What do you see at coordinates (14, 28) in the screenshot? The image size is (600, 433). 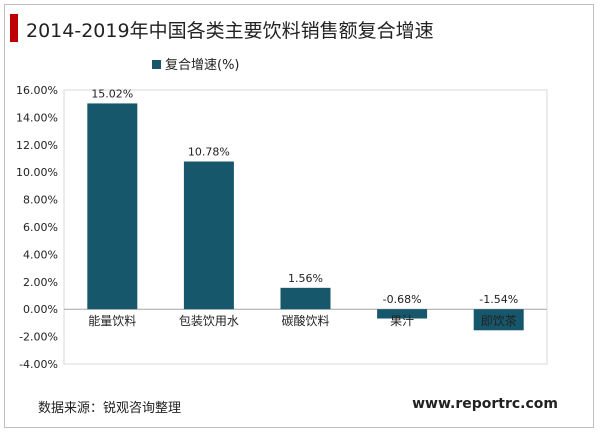 I see `title-accent-bar` at bounding box center [14, 28].